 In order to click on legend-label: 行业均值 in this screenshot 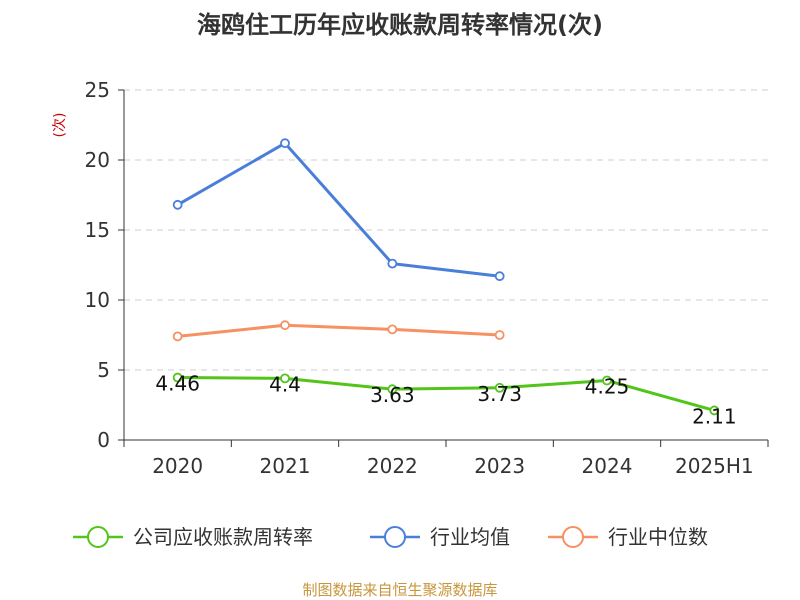, I will do `click(470, 537)`.